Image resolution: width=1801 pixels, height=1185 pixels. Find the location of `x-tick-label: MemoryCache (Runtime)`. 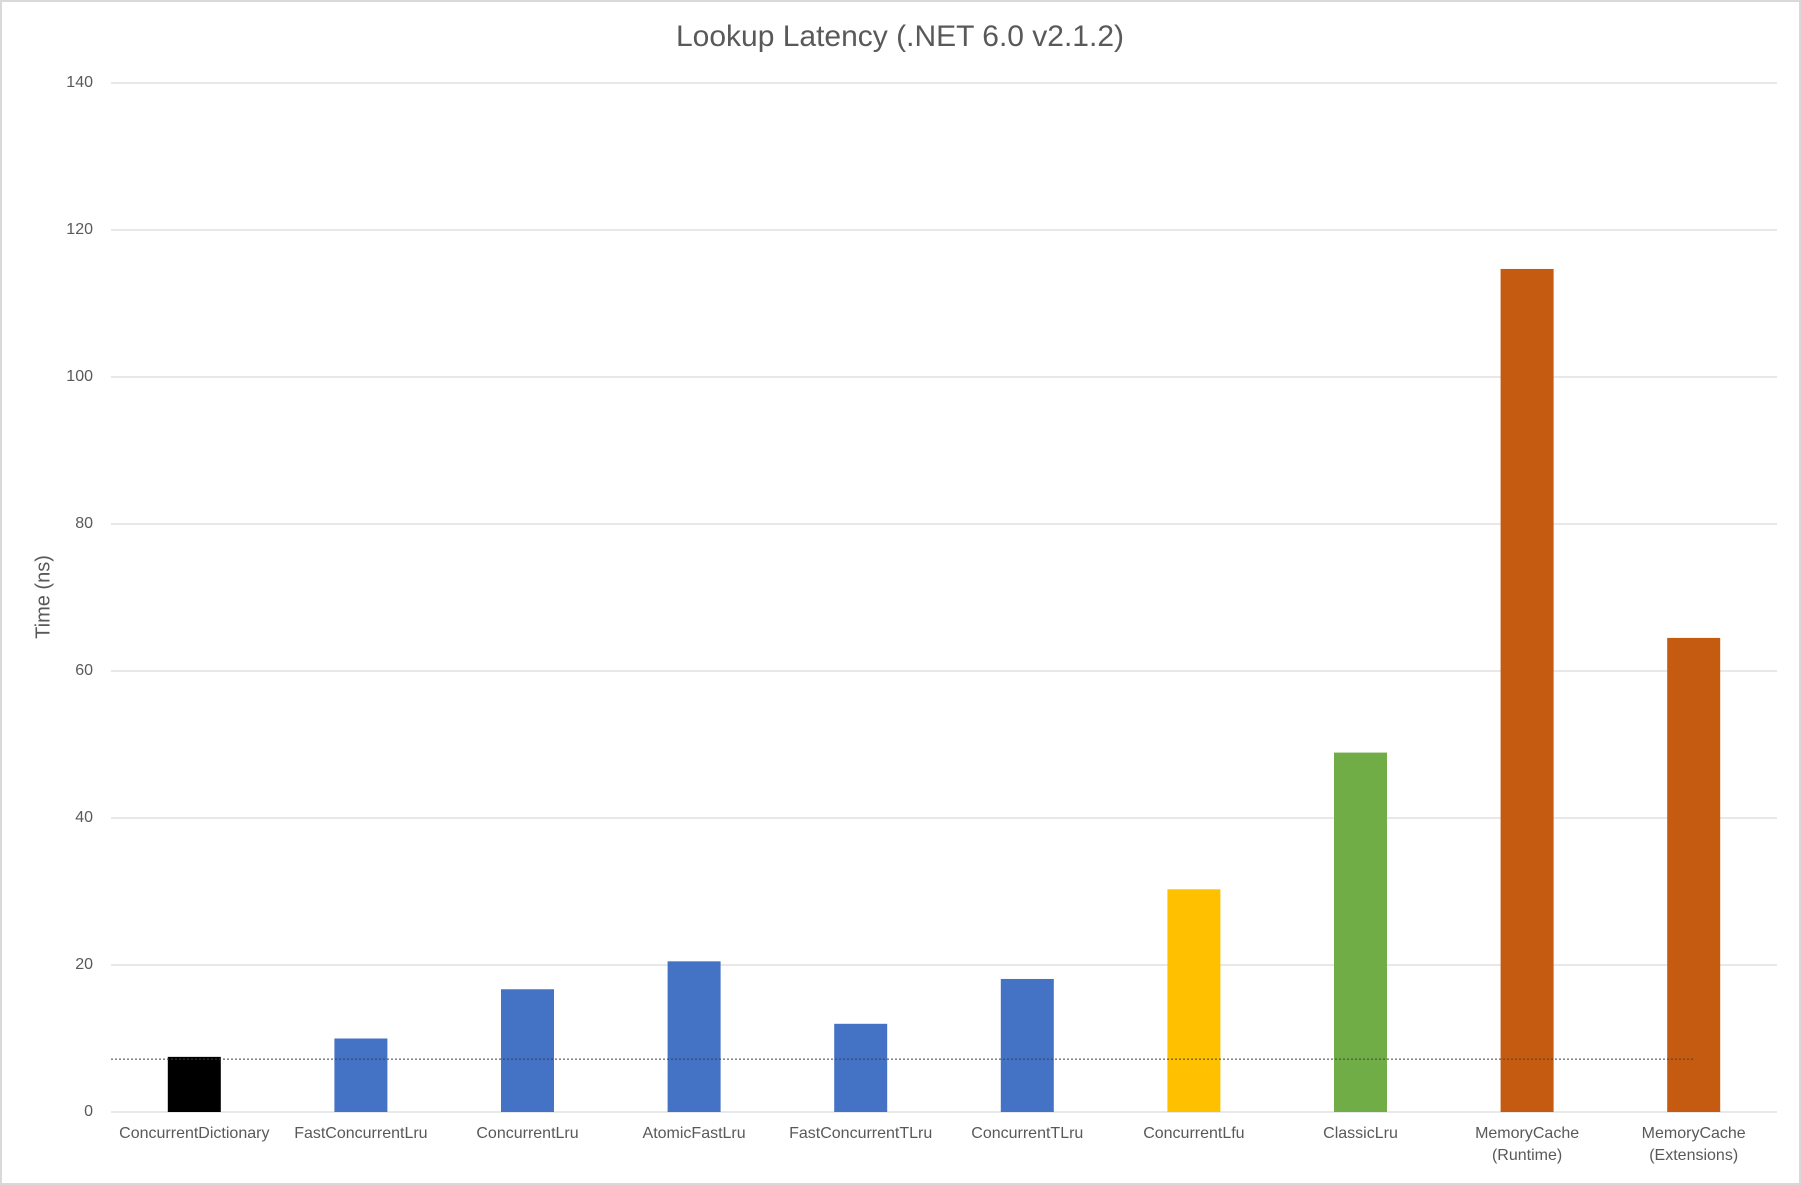

x-tick-label: MemoryCache (Runtime) is located at coordinates (1527, 1144).